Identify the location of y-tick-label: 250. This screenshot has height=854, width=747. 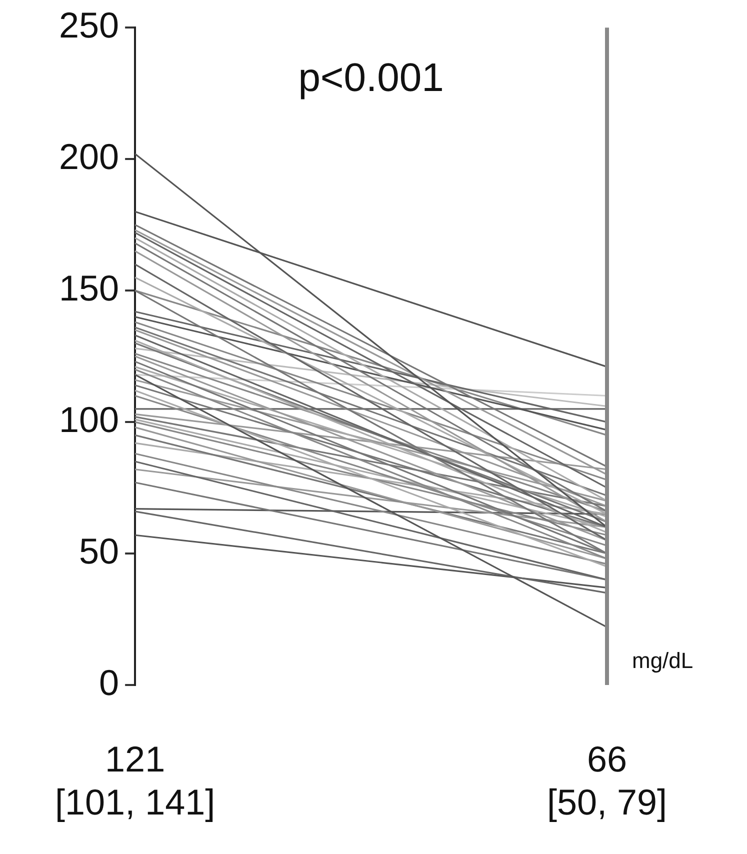
(89, 25).